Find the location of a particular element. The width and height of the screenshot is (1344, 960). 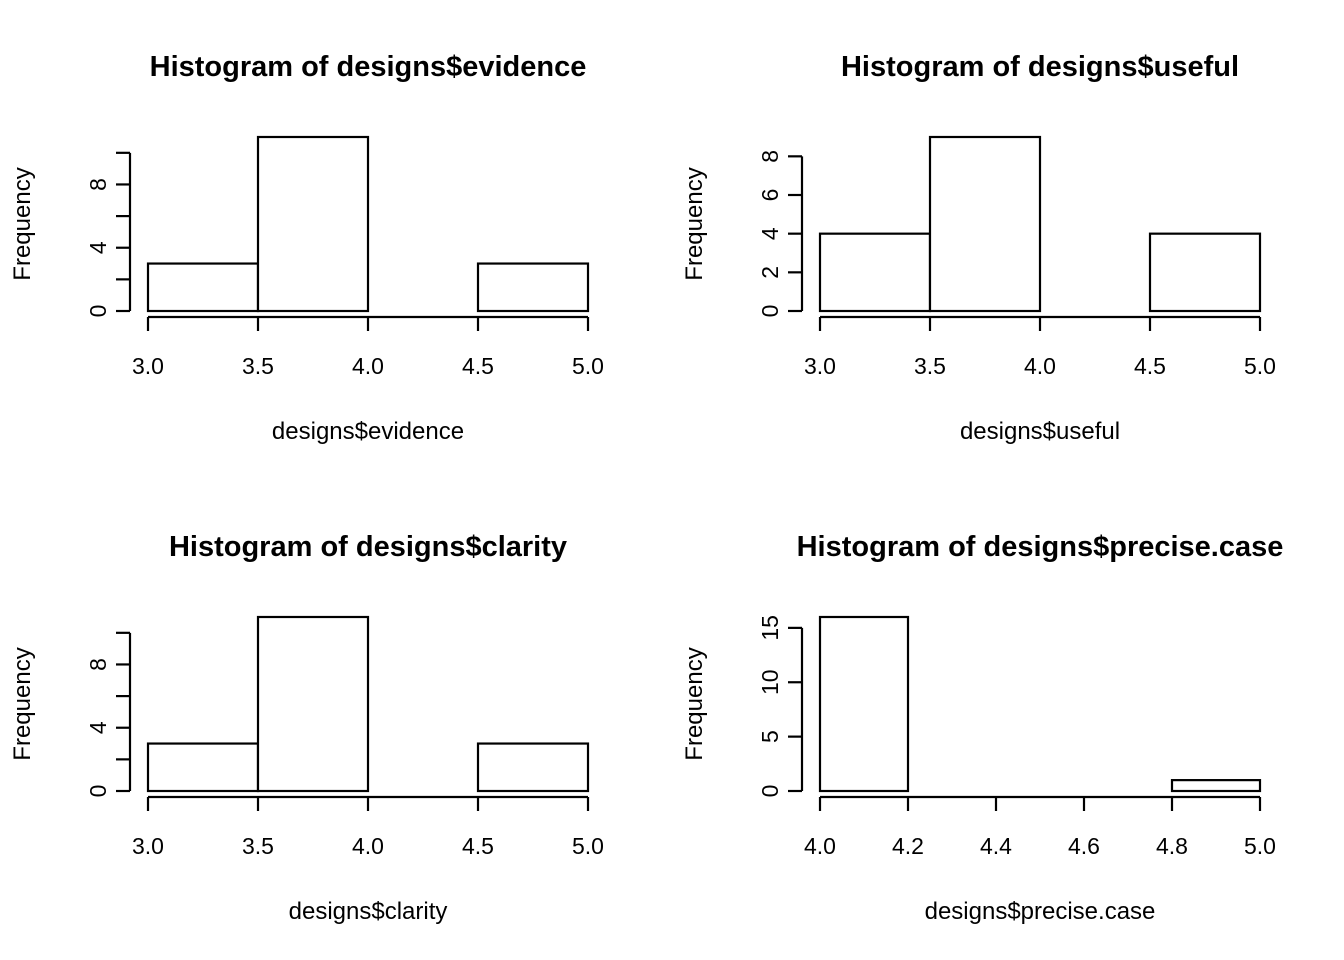

y-tick-label: 5 is located at coordinates (770, 736).